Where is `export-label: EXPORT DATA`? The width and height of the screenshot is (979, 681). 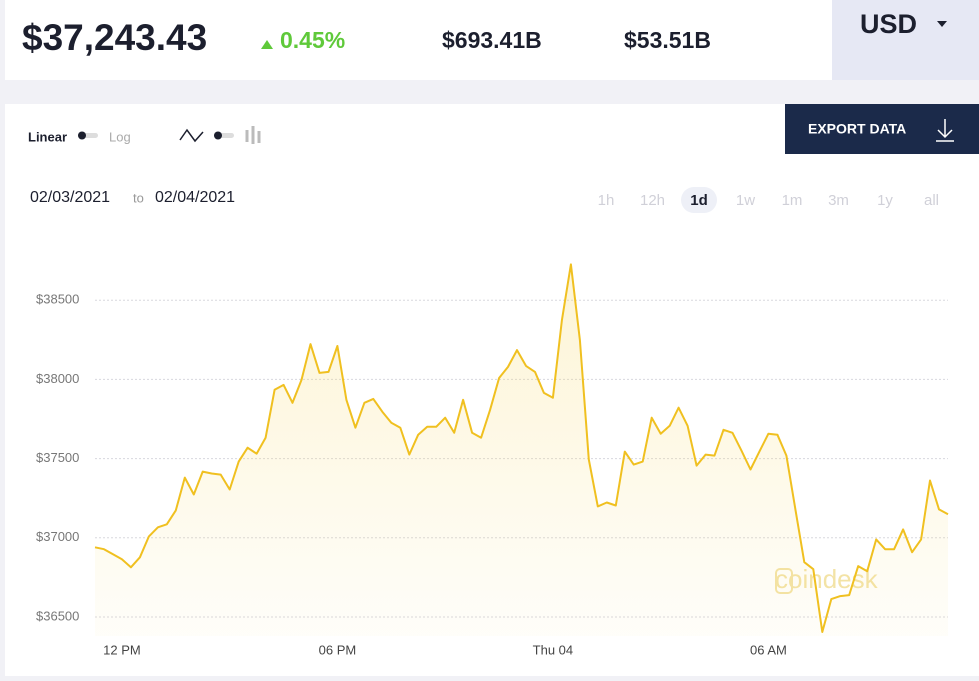
export-label: EXPORT DATA is located at coordinates (857, 129).